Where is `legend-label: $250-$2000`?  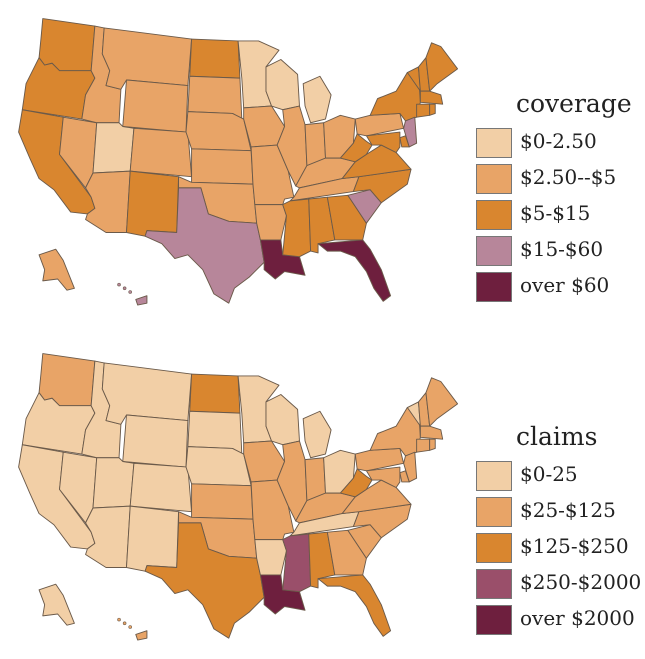 legend-label: $250-$2000 is located at coordinates (581, 582).